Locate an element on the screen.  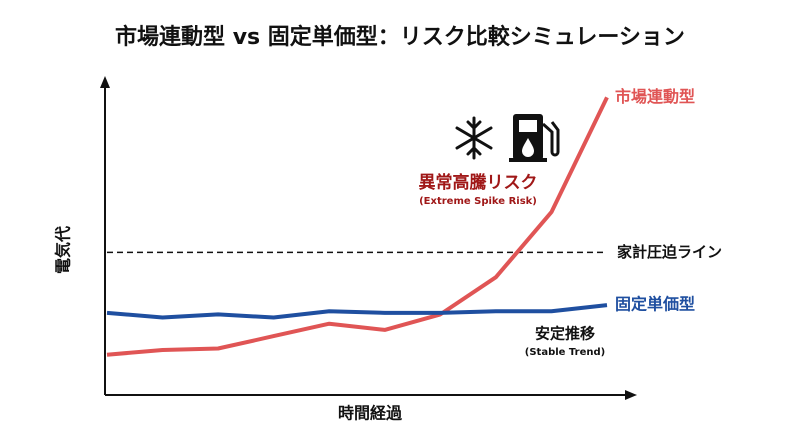
chart-title: 市場連動型 vs 固定単価型：リスク比較シミュレーション is located at coordinates (400, 37).